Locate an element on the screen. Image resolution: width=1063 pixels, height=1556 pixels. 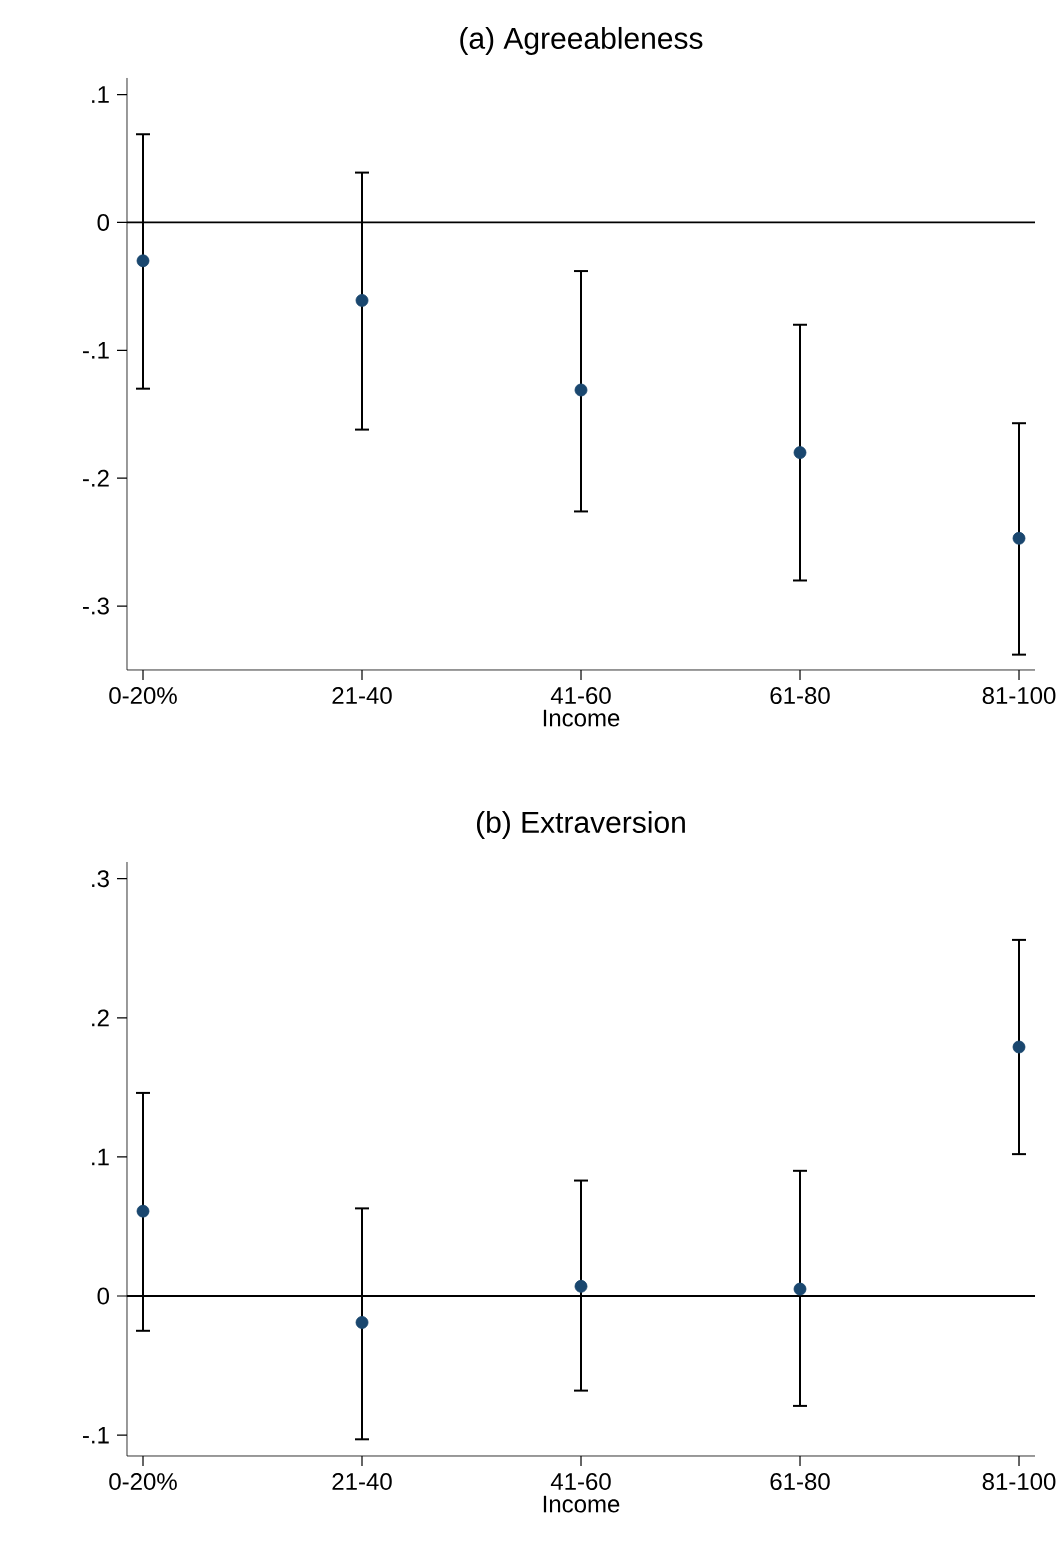
chart-title: (b) Extraversion is located at coordinates (580, 824).